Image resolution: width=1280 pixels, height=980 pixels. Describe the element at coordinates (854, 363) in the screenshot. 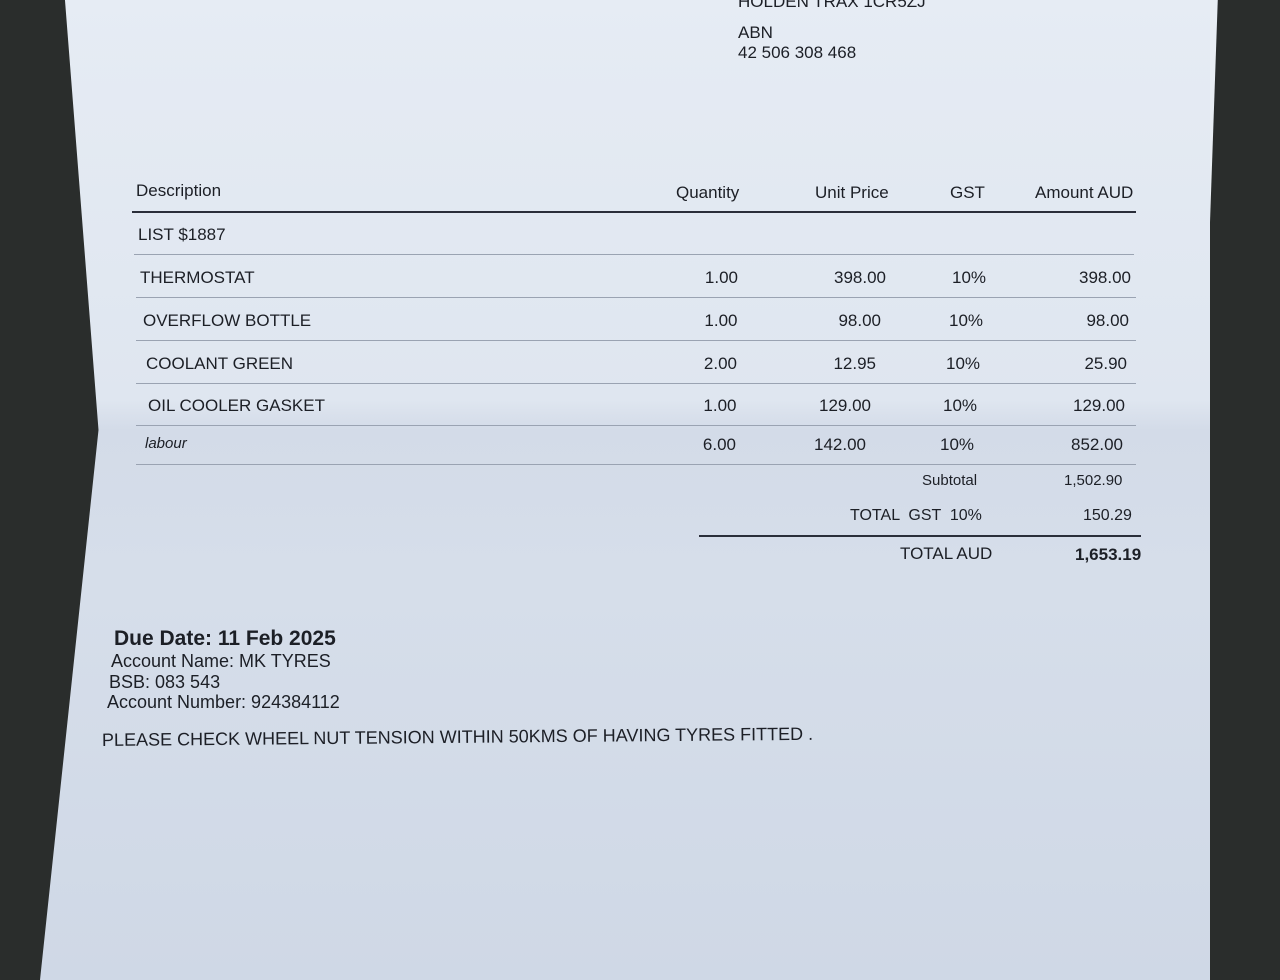

I see `cell-unit-price: 12.95` at that location.